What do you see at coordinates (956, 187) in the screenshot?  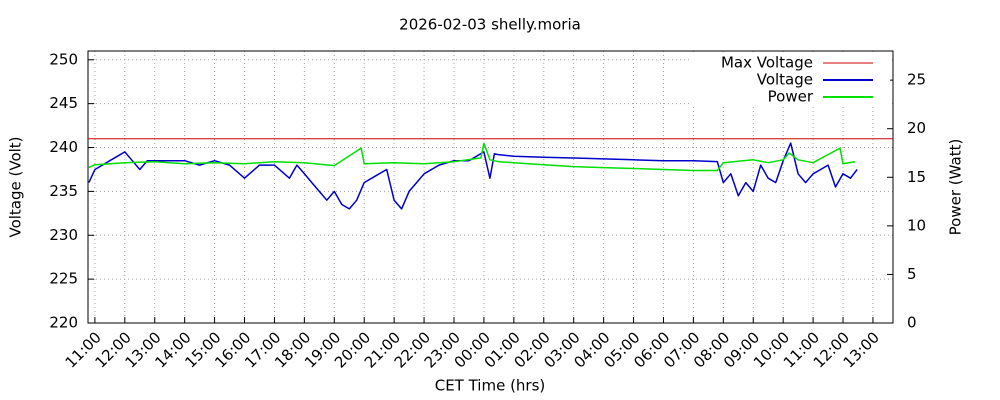 I see `y2-axis-label: Power (Watt)` at bounding box center [956, 187].